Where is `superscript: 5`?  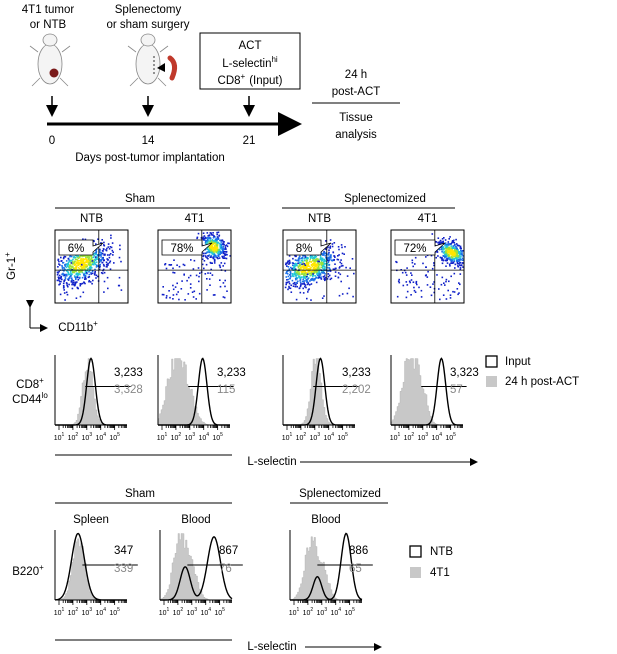 superscript: 5 is located at coordinates (346, 435).